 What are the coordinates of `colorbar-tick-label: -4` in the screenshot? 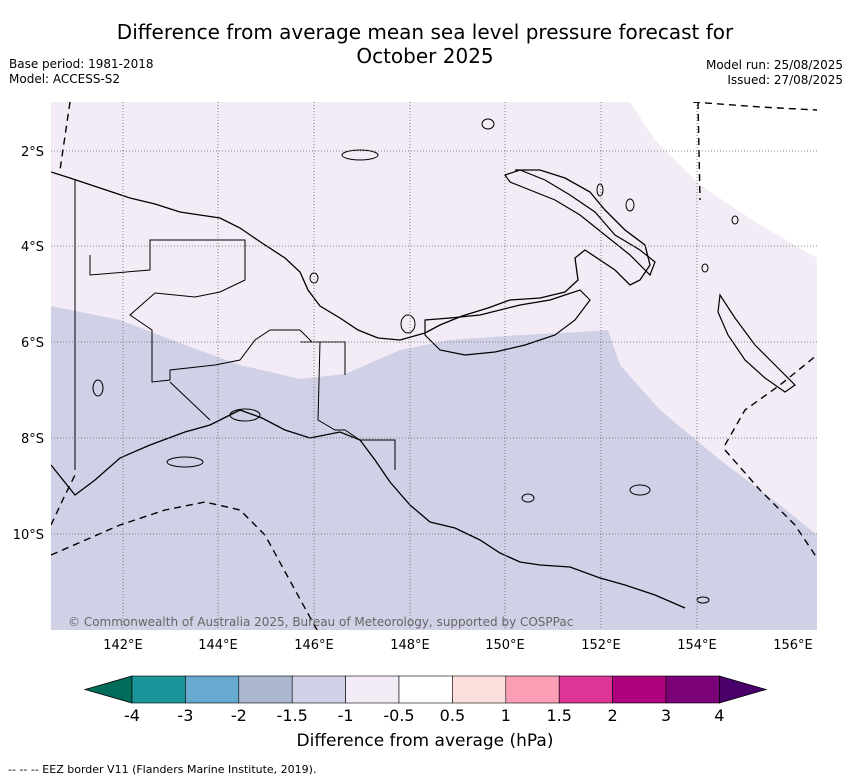 It's located at (132, 715).